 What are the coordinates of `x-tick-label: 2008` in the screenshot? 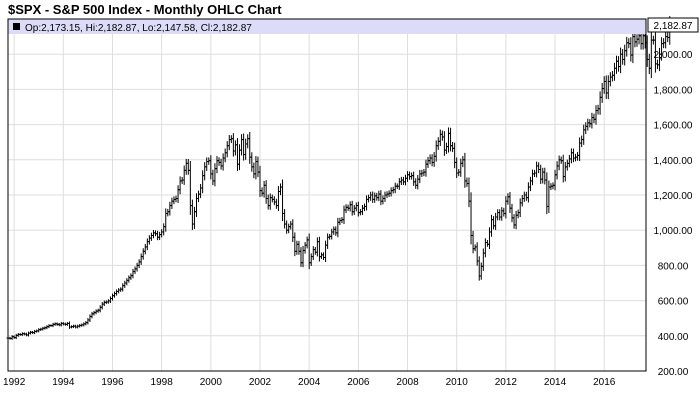 It's located at (407, 382).